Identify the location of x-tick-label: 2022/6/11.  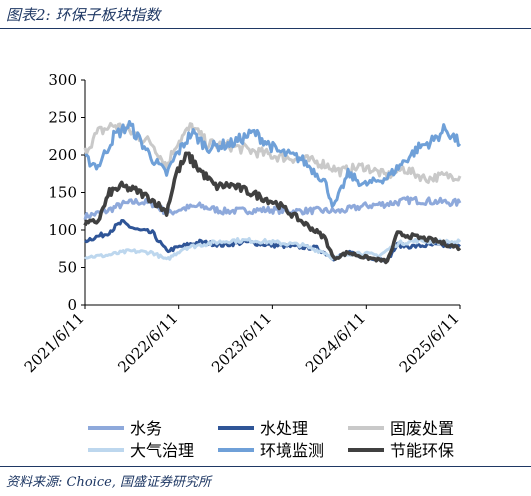
(147, 342).